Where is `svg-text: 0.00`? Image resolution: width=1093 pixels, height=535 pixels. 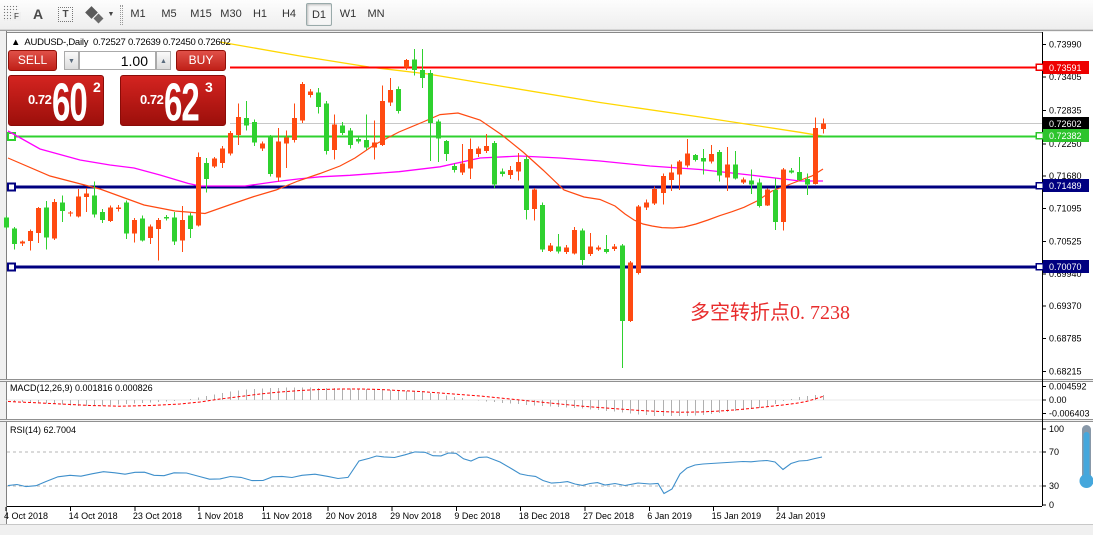 svg-text: 0.00 is located at coordinates (1058, 400).